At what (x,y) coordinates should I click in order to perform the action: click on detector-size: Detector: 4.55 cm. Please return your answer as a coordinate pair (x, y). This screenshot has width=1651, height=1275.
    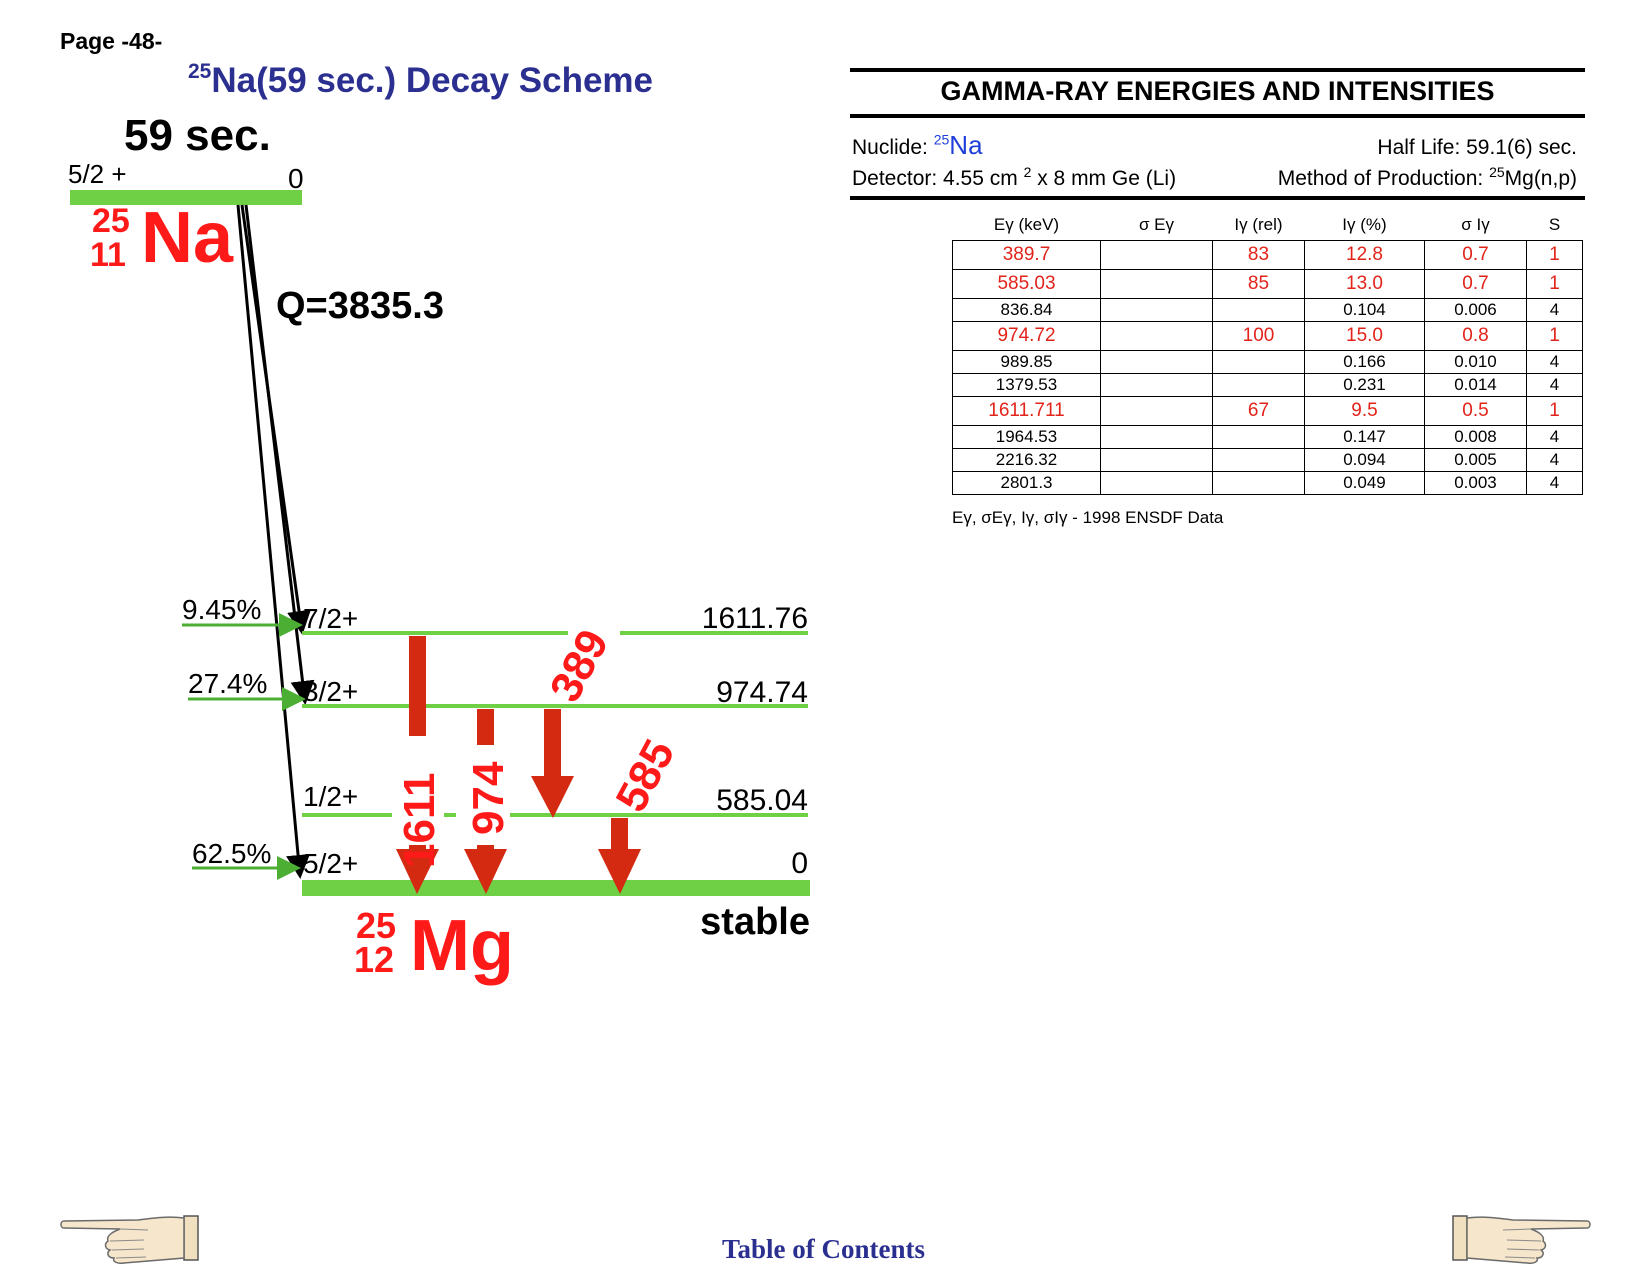
    Looking at the image, I should click on (935, 178).